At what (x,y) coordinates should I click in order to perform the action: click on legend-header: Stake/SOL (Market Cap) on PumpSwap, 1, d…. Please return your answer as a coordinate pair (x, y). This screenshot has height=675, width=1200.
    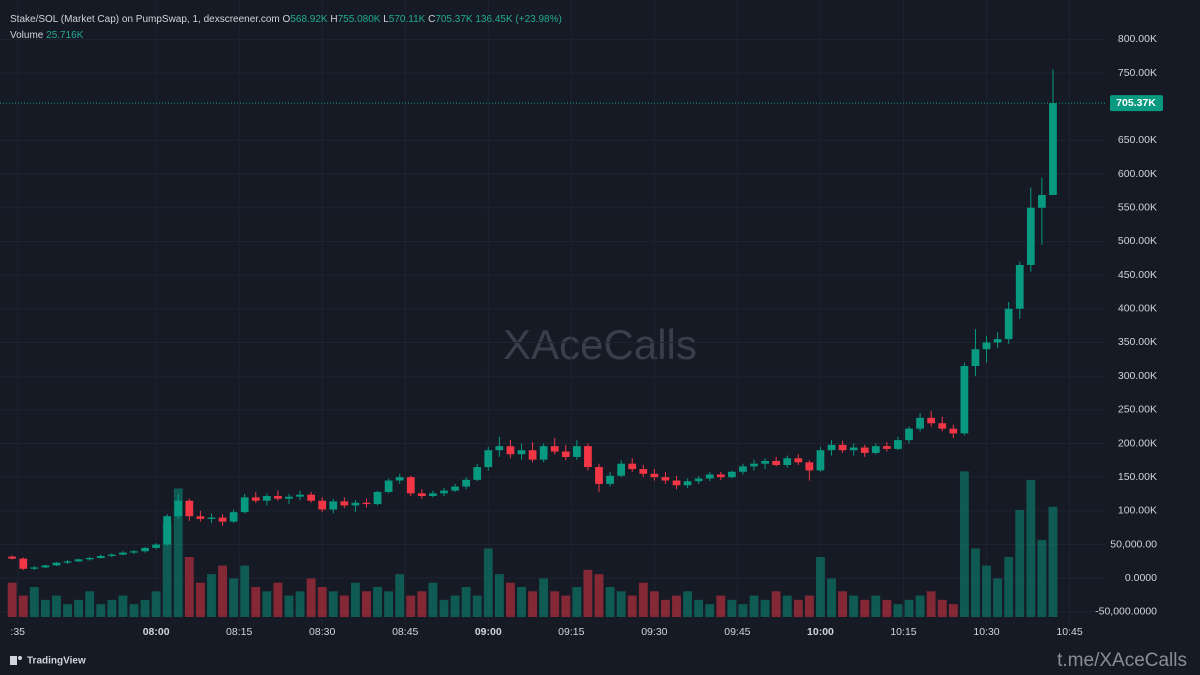
    Looking at the image, I should click on (286, 28).